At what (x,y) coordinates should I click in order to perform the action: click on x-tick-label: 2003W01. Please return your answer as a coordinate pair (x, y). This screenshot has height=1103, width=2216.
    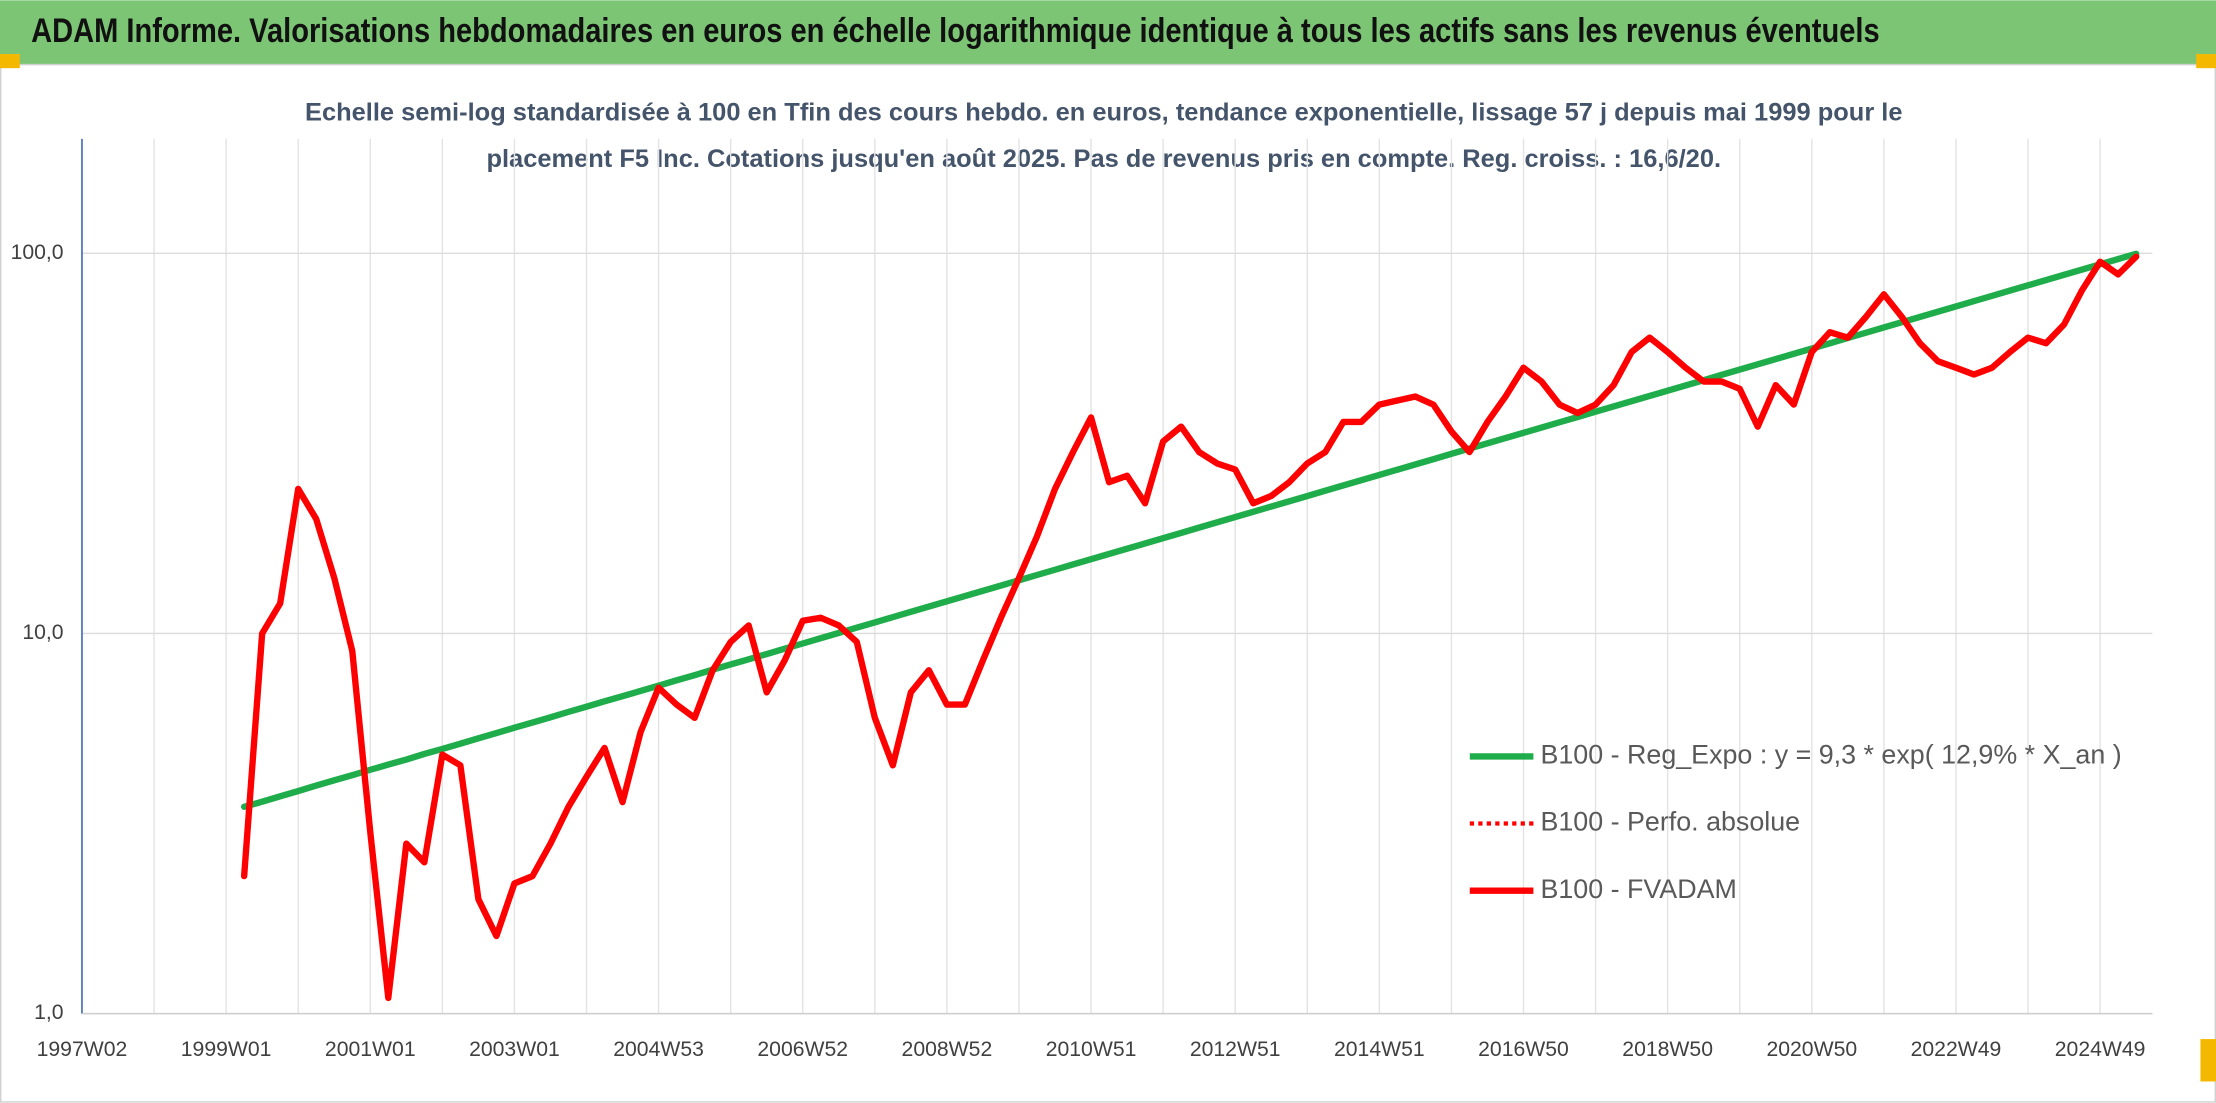
    Looking at the image, I should click on (514, 1049).